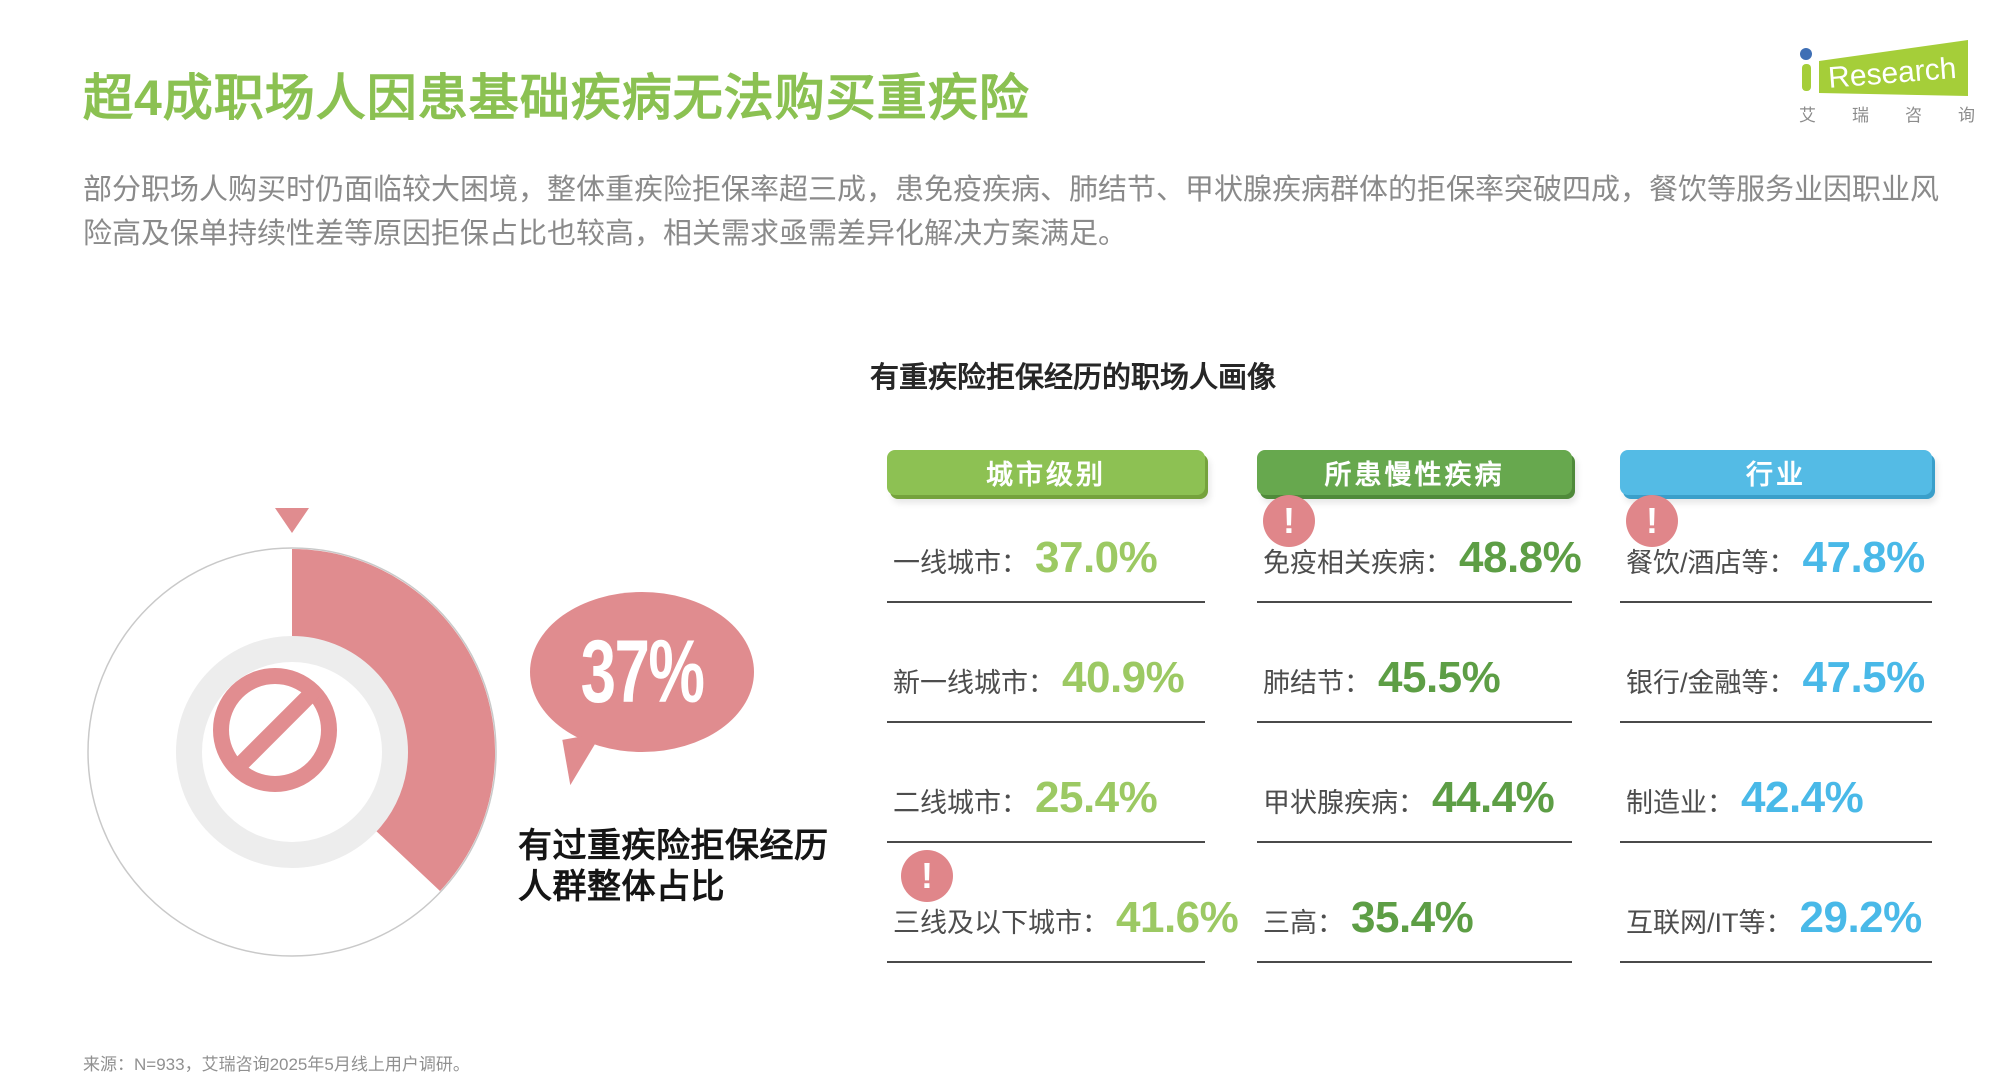 This screenshot has width=2010, height=1084. Describe the element at coordinates (1776, 663) in the screenshot. I see `table-row: 银行/金融等： 47.5%` at that location.